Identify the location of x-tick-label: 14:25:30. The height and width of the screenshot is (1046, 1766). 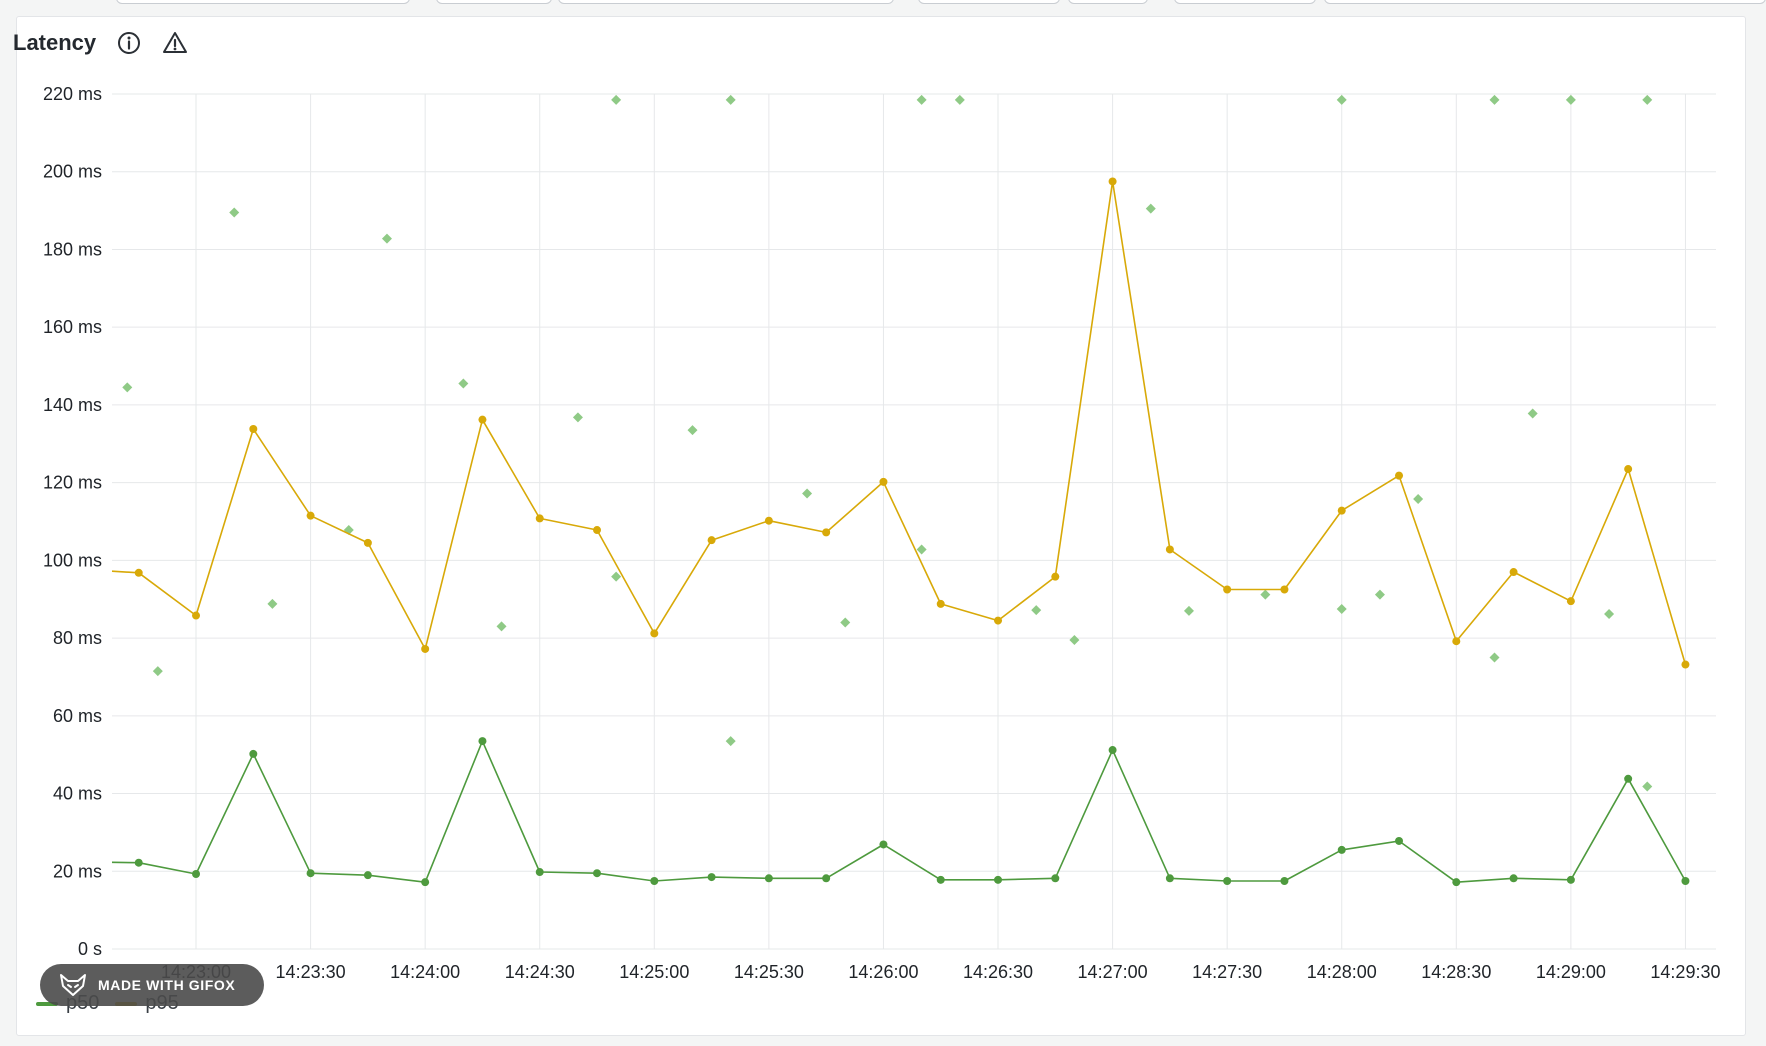
(769, 972).